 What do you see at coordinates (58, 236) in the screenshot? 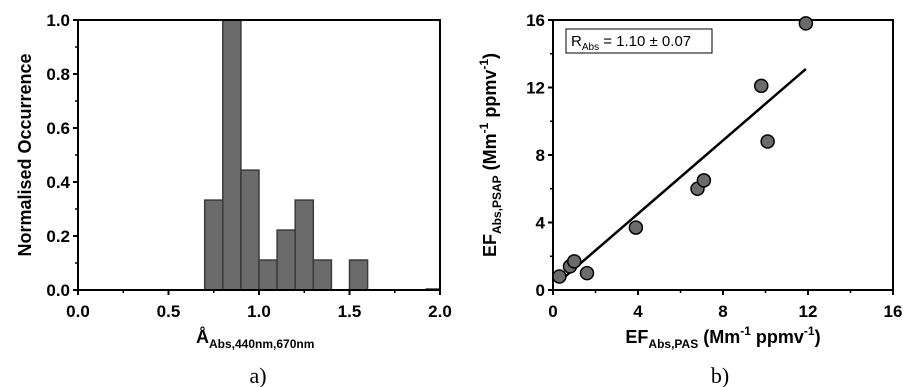
I see `y-tick-label: 0.2` at bounding box center [58, 236].